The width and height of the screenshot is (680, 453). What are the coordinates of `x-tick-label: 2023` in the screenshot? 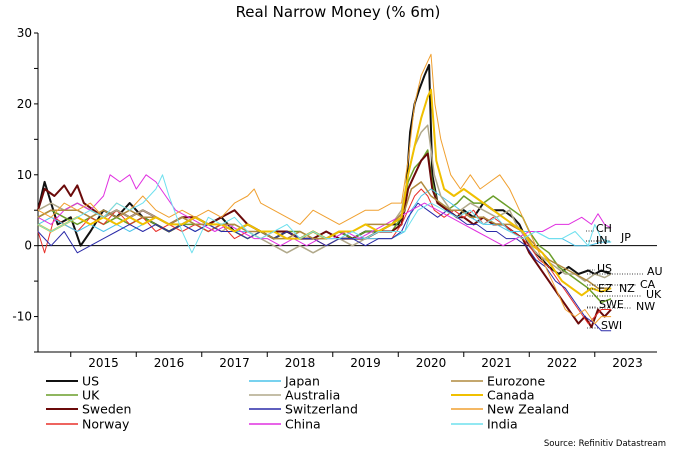 It's located at (627, 363).